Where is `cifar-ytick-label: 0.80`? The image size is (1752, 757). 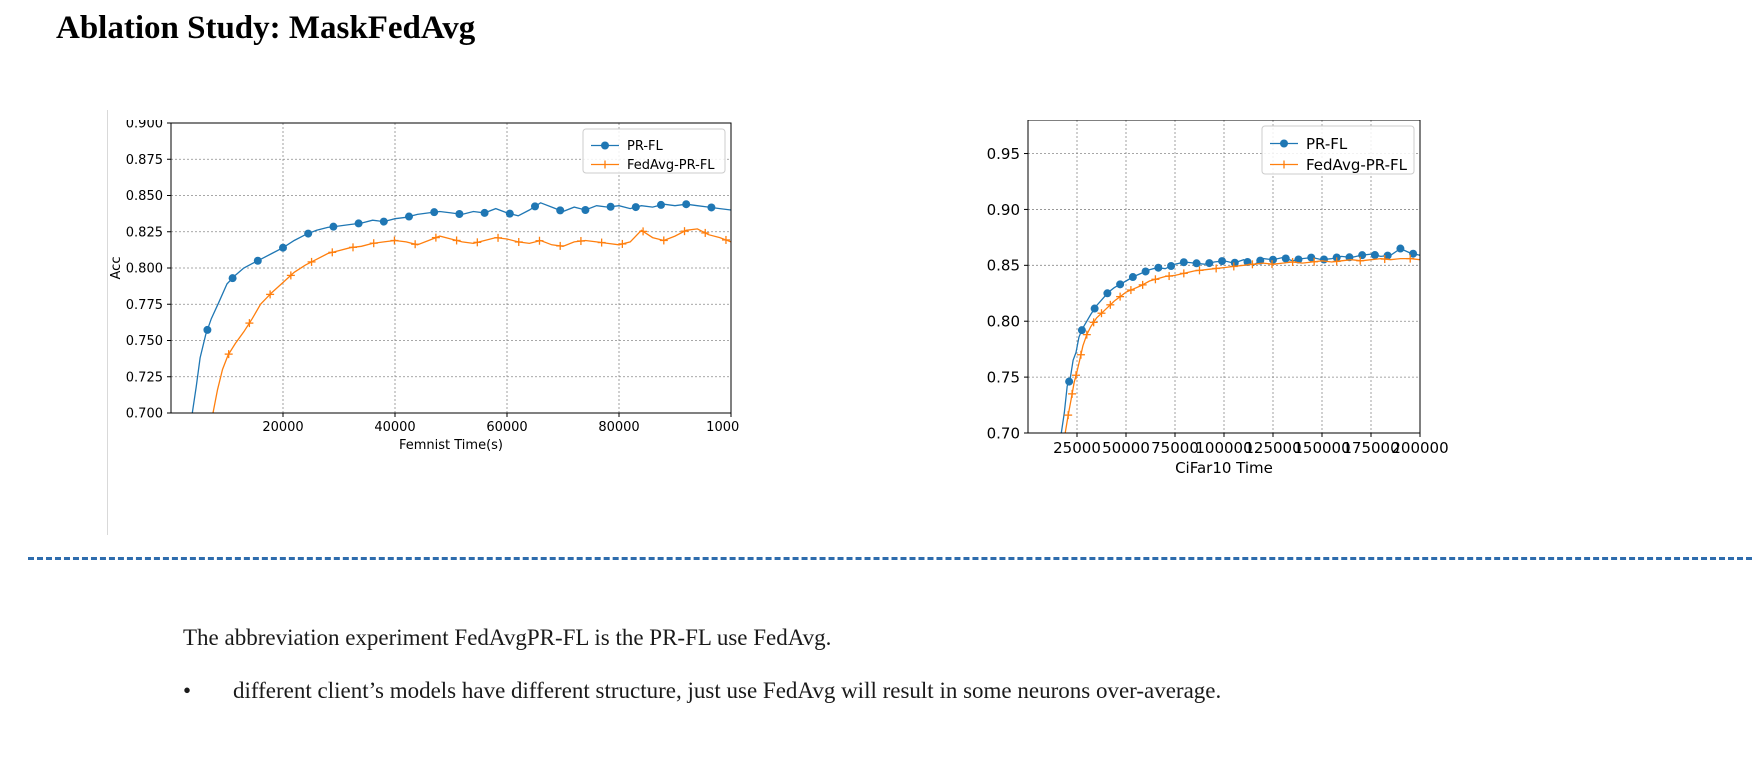 cifar-ytick-label: 0.80 is located at coordinates (1003, 322).